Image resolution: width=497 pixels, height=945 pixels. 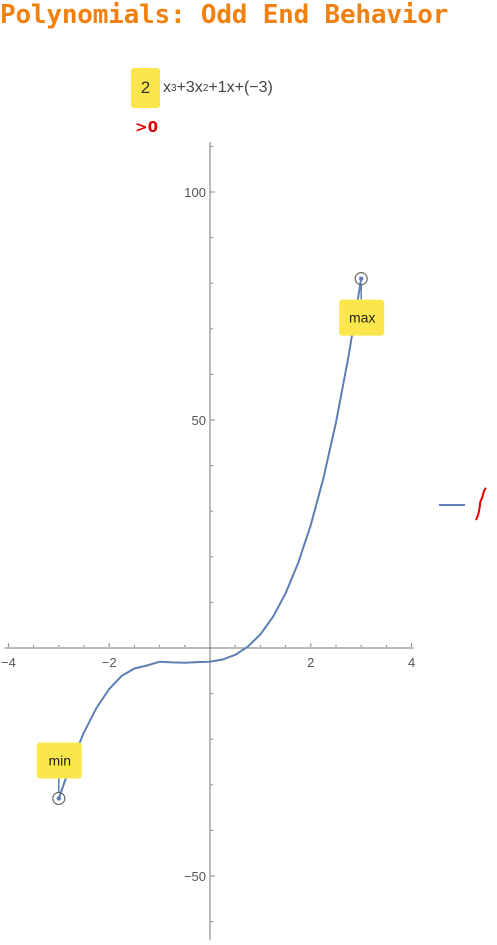 I want to click on equation-term: x, so click(x=167, y=87).